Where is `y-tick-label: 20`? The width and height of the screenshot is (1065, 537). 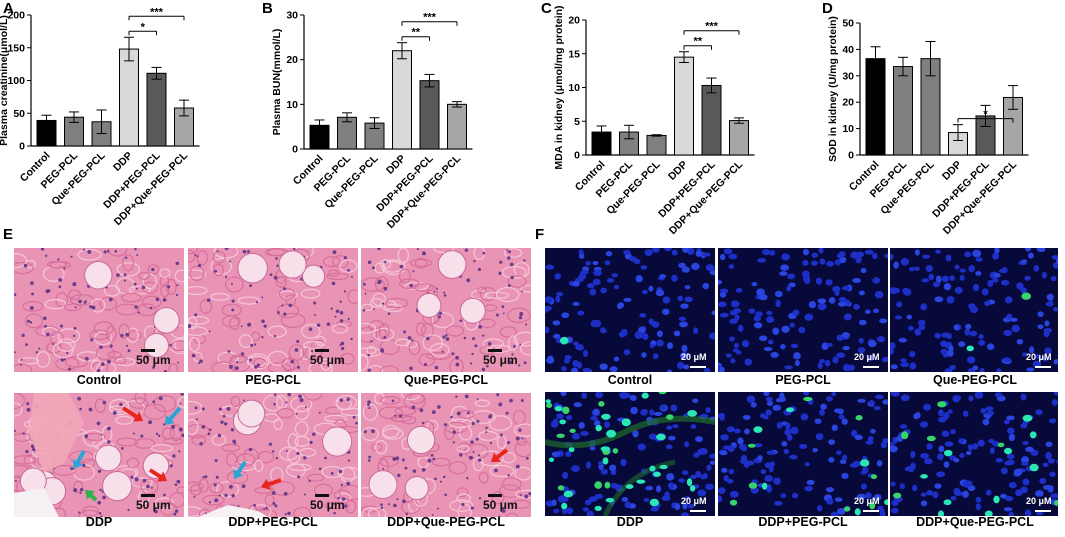
y-tick-label: 20 is located at coordinates (292, 60).